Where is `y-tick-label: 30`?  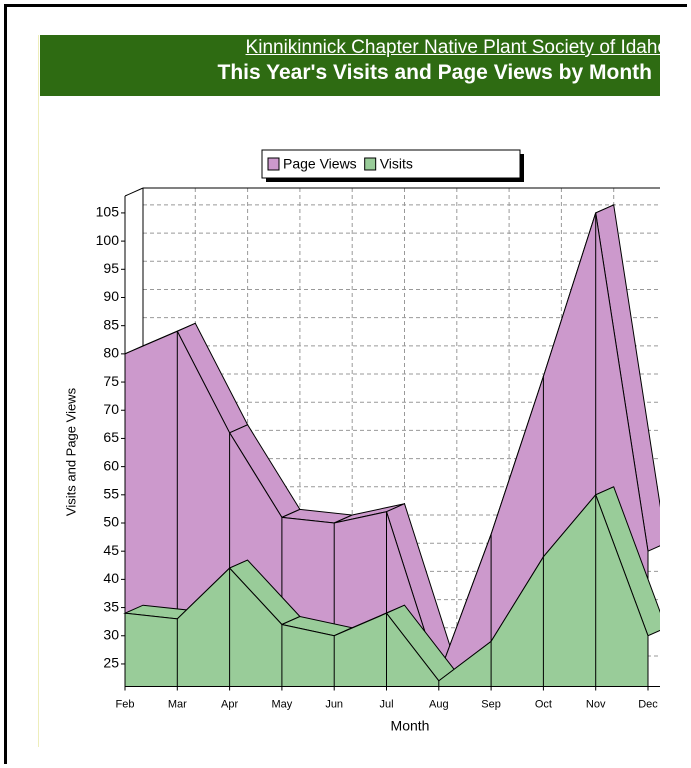 y-tick-label: 30 is located at coordinates (111, 634).